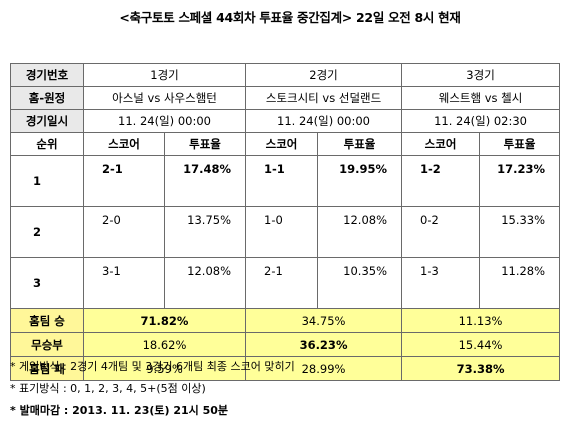  What do you see at coordinates (47, 144) in the screenshot?
I see `rank-header: 순위` at bounding box center [47, 144].